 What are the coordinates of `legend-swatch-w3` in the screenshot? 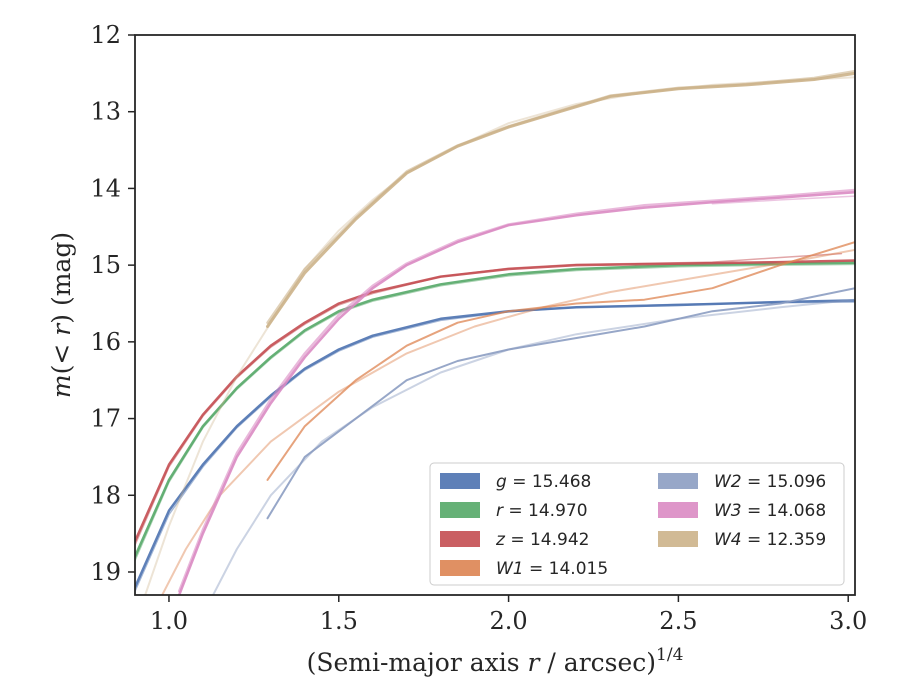 It's located at (678, 510).